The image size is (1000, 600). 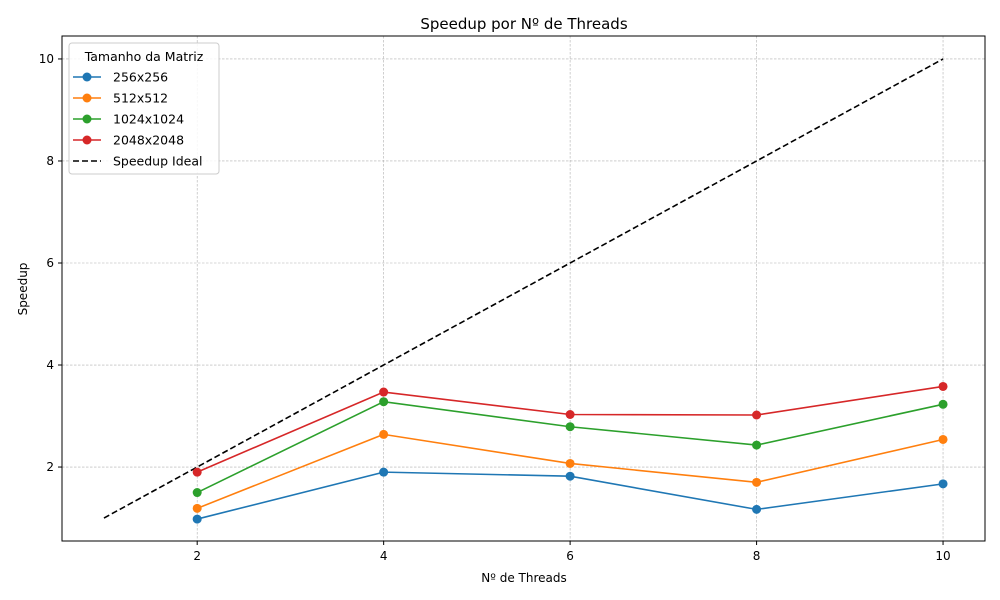 I want to click on legend-entry: 512x512, so click(x=120, y=98).